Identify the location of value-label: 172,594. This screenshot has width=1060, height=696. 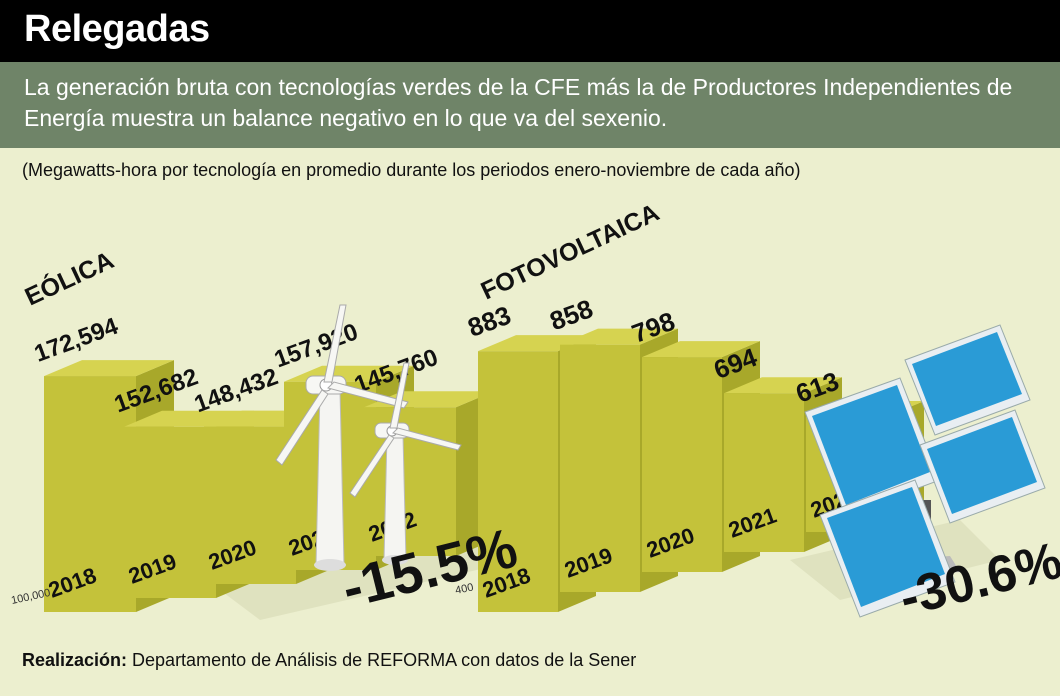
(76, 339).